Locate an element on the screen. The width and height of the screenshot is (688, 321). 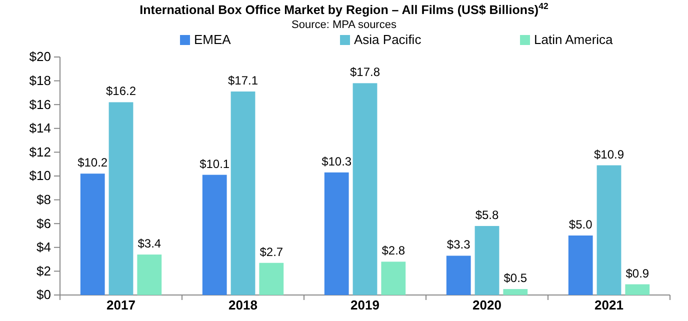
text: $2.8 is located at coordinates (394, 251).